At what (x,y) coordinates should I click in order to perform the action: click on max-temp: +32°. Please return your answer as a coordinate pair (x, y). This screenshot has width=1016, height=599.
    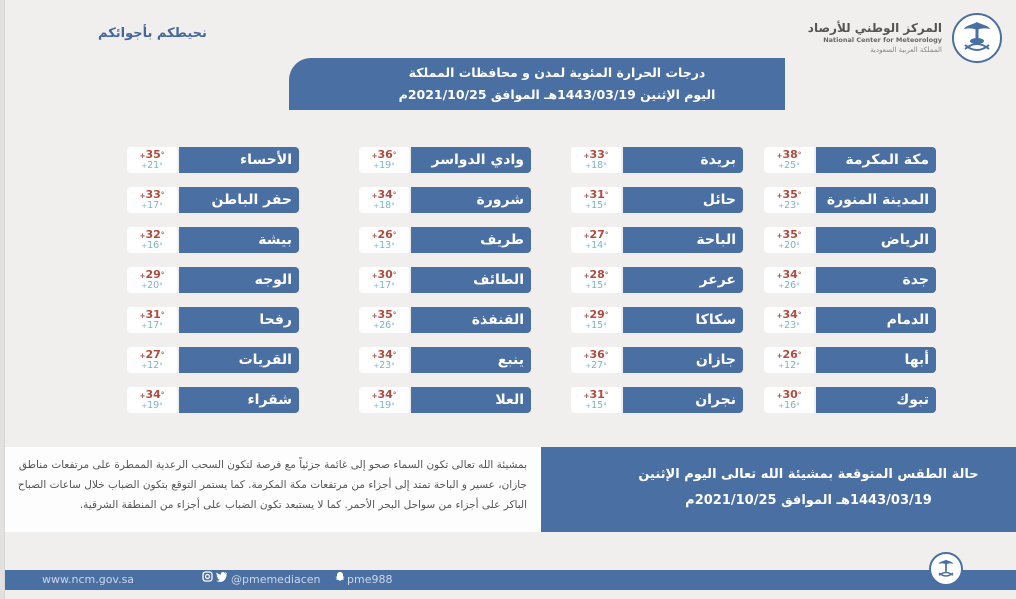
    Looking at the image, I should click on (152, 235).